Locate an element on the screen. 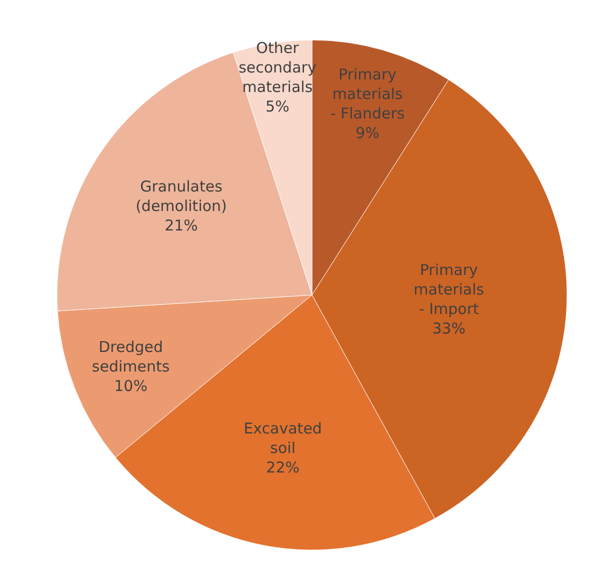  data-label: 33% is located at coordinates (449, 329).